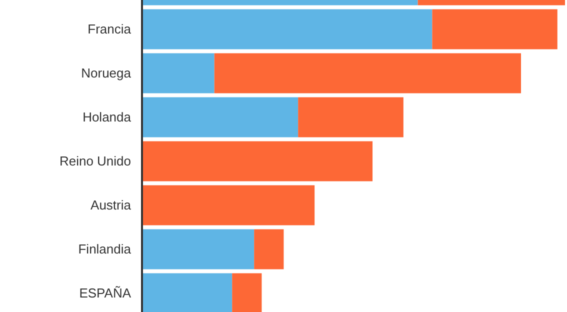  Describe the element at coordinates (105, 293) in the screenshot. I see `y-tick-label: ESPAÑA` at that location.